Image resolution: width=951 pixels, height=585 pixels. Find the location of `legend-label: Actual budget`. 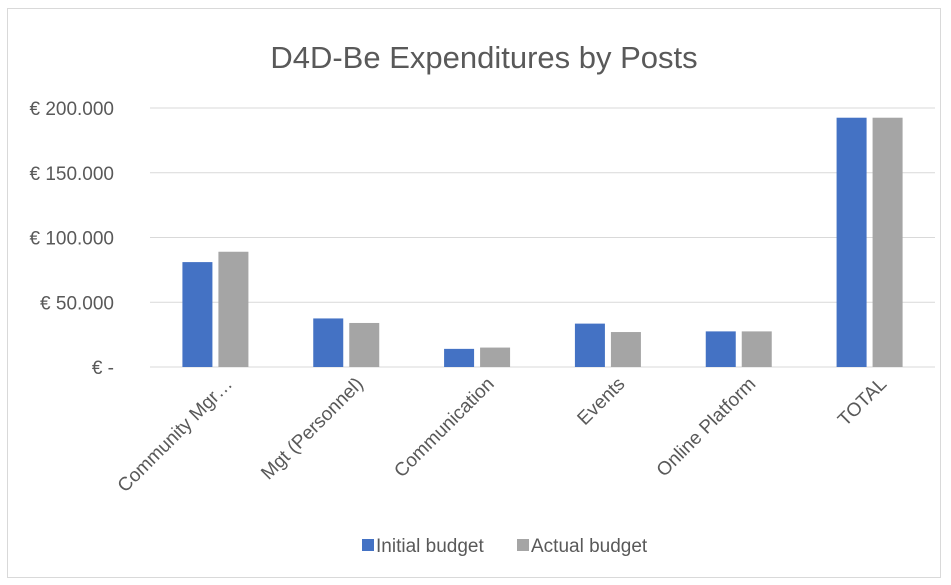

legend-label: Actual budget is located at coordinates (589, 546).